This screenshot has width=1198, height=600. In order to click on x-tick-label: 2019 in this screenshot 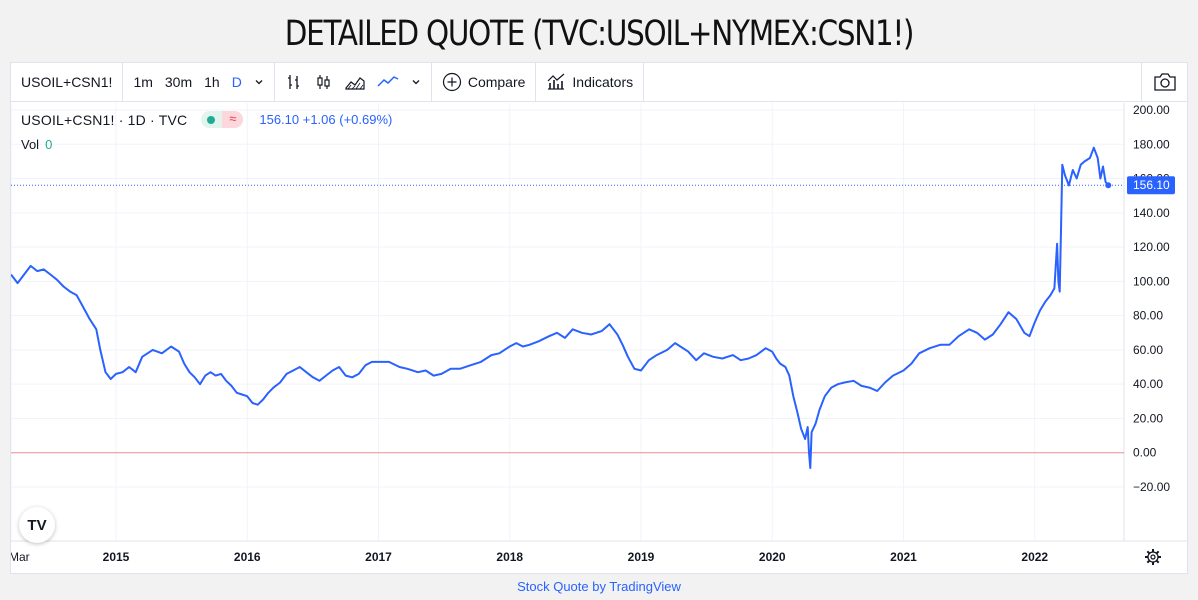, I will do `click(641, 557)`.